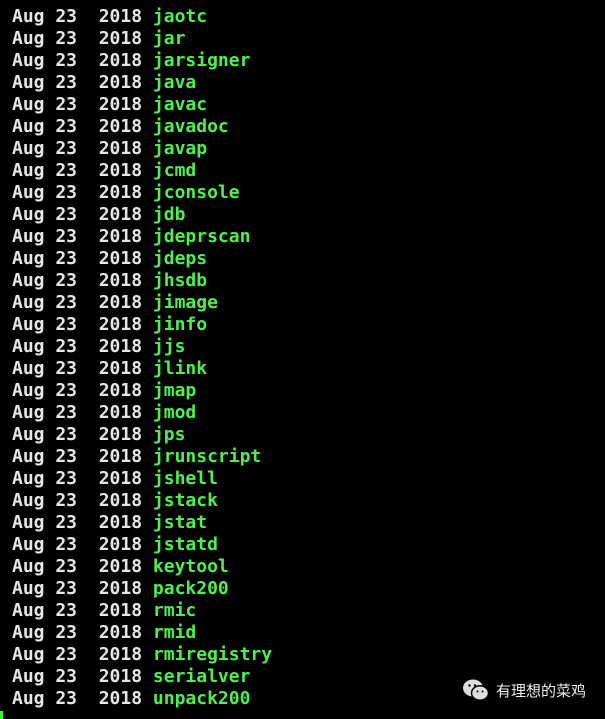  Describe the element at coordinates (185, 478) in the screenshot. I see `file-name: jshell` at that location.